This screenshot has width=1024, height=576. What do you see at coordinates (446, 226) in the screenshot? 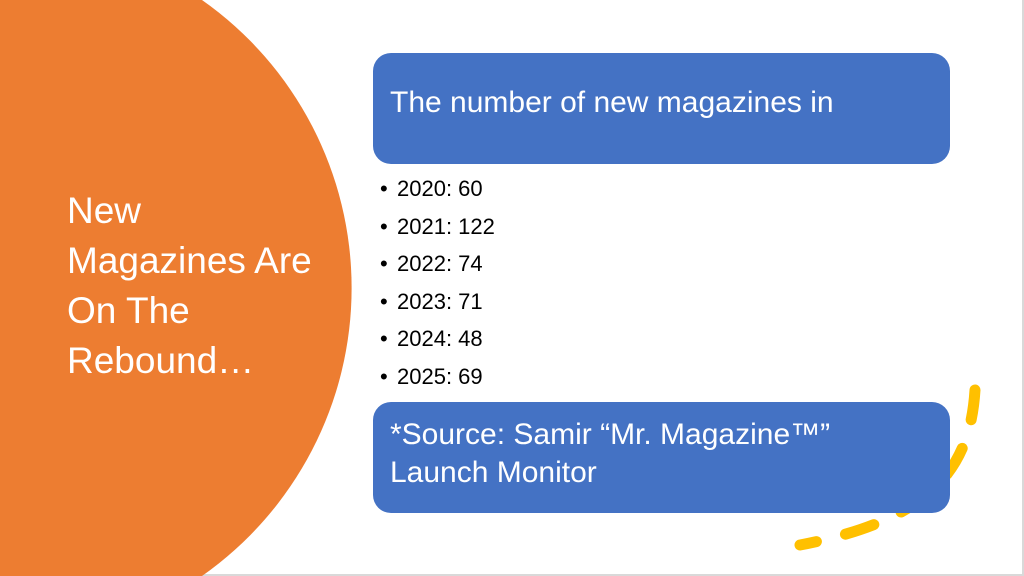
I see `list-item-label: 2021: 122` at bounding box center [446, 226].